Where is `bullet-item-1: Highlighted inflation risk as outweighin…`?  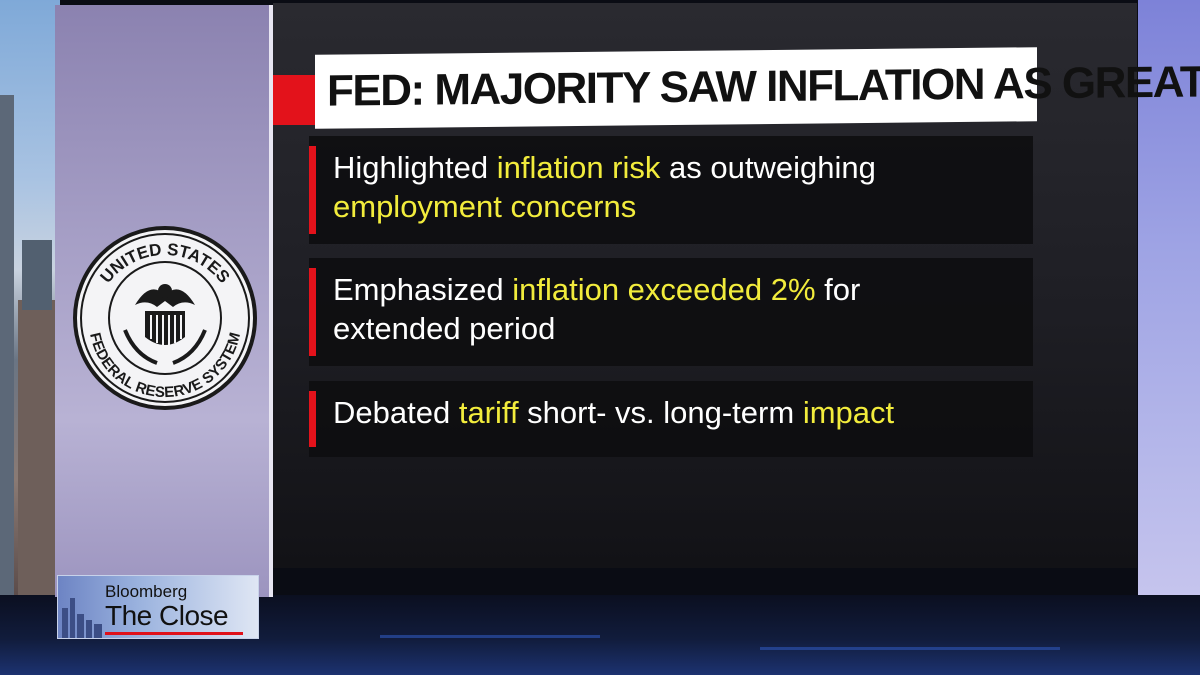 bullet-item-1: Highlighted inflation risk as outweighin… is located at coordinates (671, 190).